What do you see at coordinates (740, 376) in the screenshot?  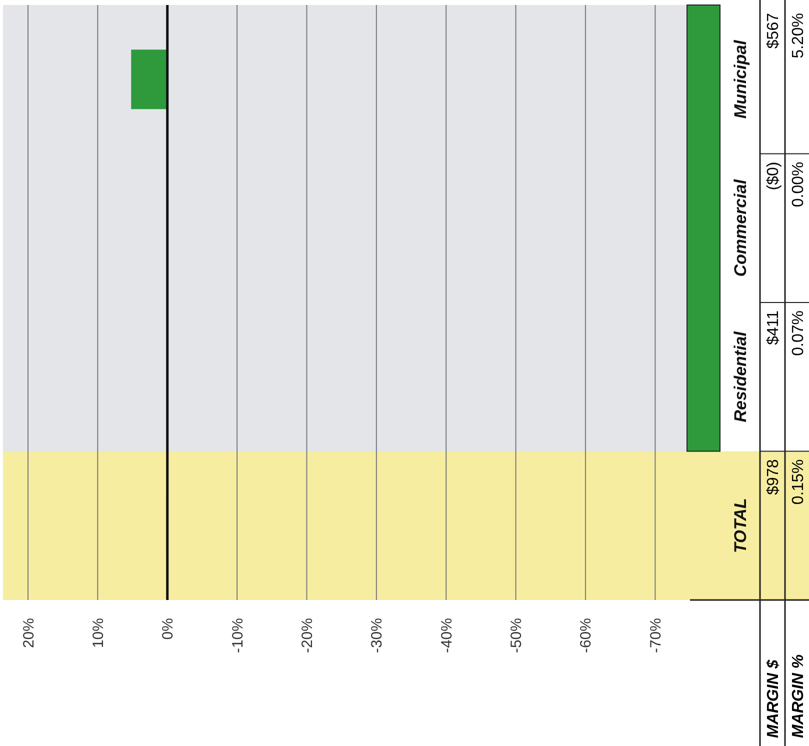 I see `y-tick-label: Residential` at bounding box center [740, 376].